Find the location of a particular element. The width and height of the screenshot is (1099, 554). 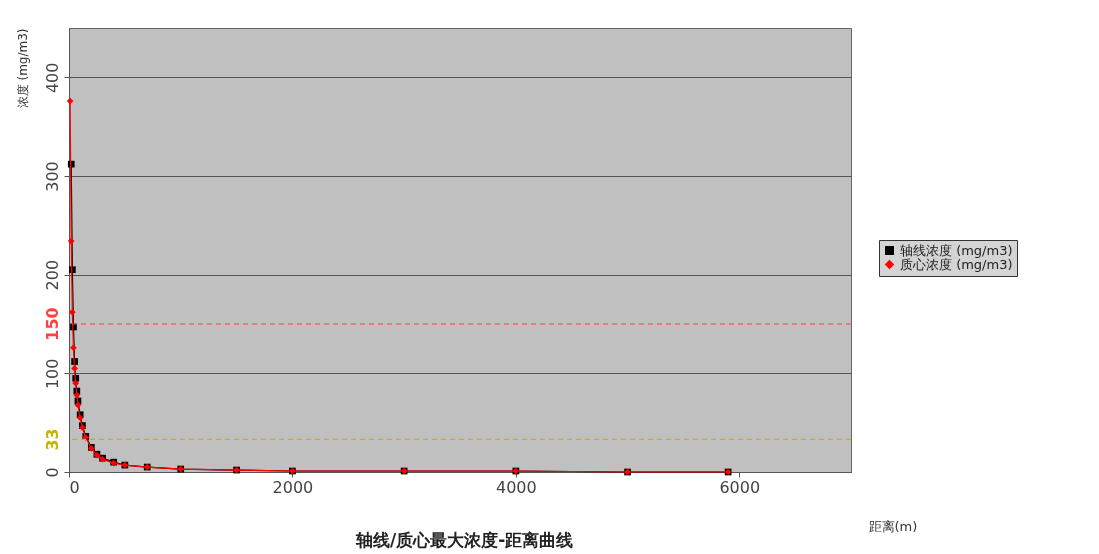

x-tick-label: 0 is located at coordinates (74, 487).